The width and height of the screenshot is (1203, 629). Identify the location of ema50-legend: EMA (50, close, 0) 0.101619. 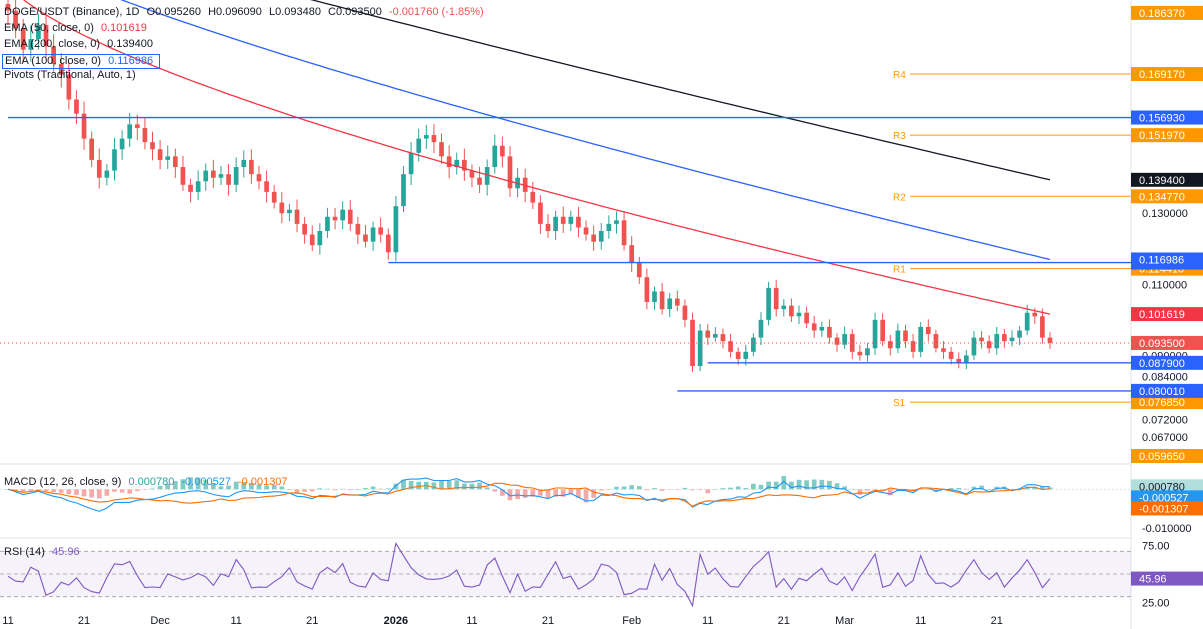
(77, 28).